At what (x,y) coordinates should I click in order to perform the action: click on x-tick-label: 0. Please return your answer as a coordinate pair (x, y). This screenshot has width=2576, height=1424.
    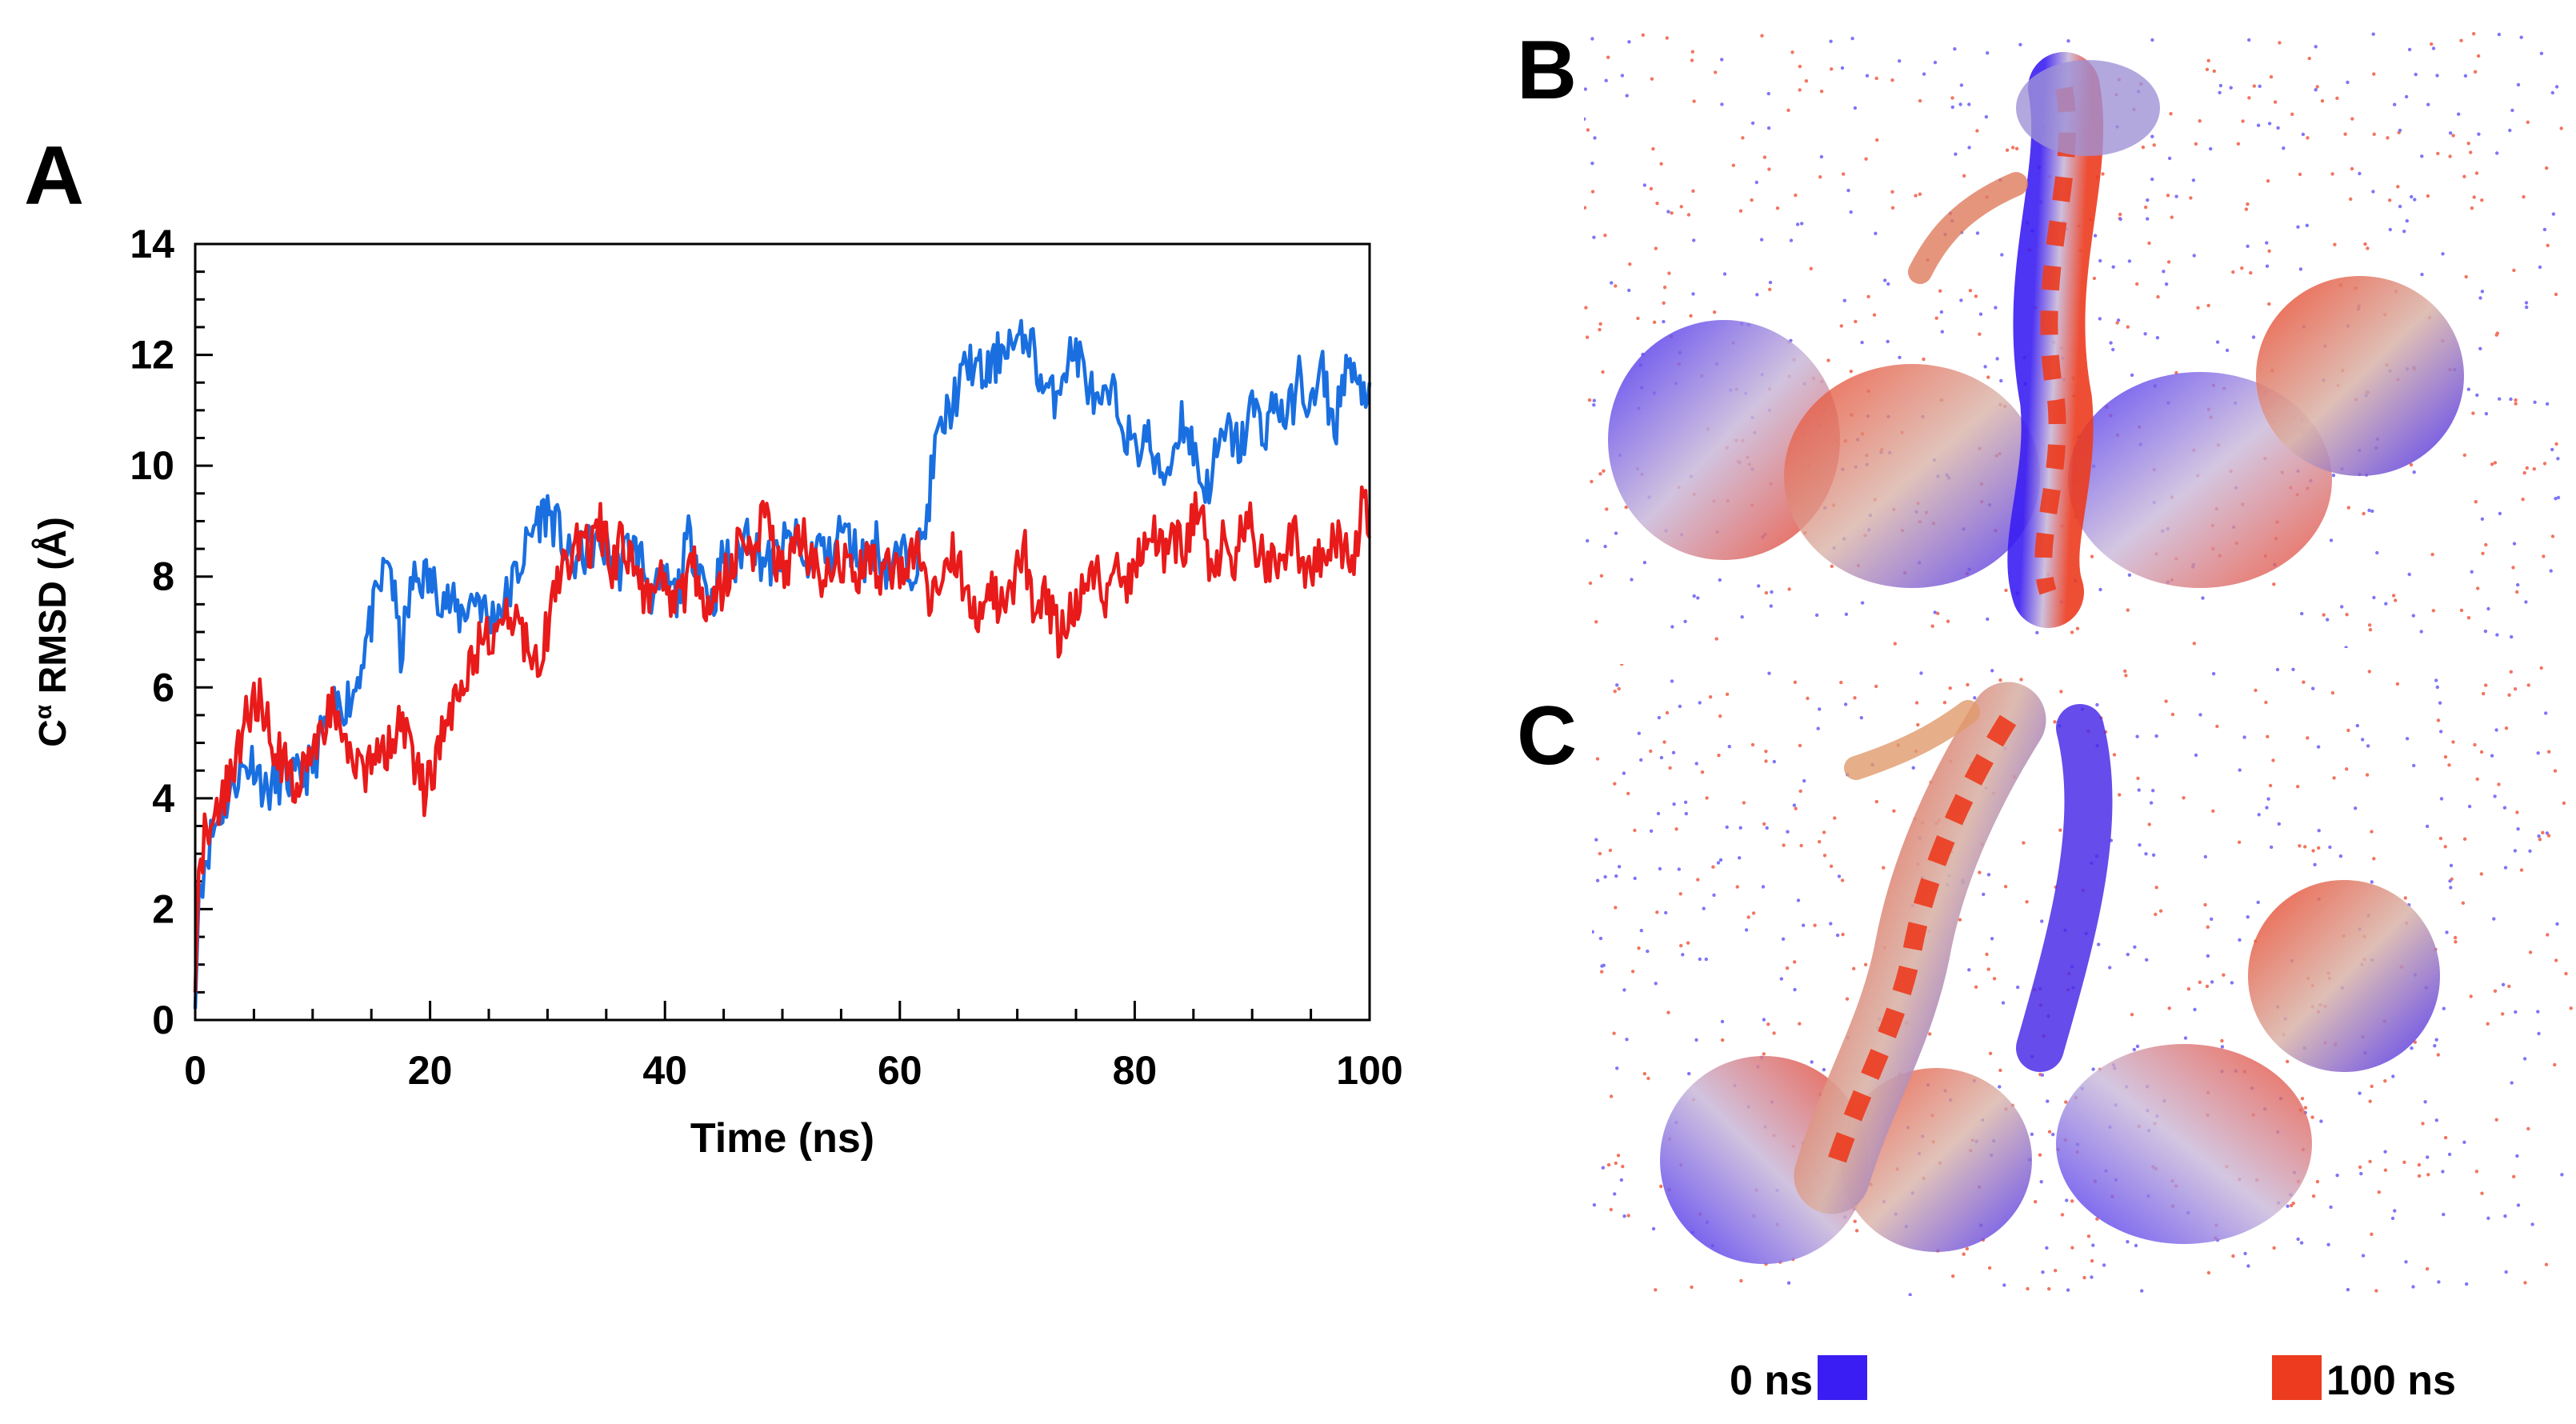
    Looking at the image, I should click on (195, 1070).